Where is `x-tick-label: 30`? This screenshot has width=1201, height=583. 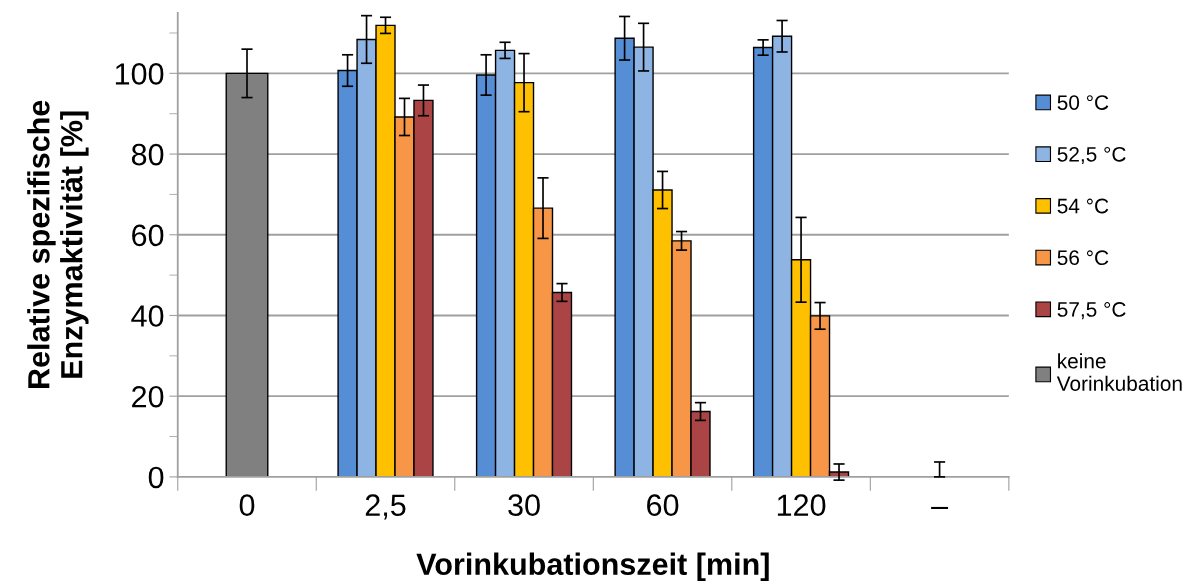 x-tick-label: 30 is located at coordinates (524, 505).